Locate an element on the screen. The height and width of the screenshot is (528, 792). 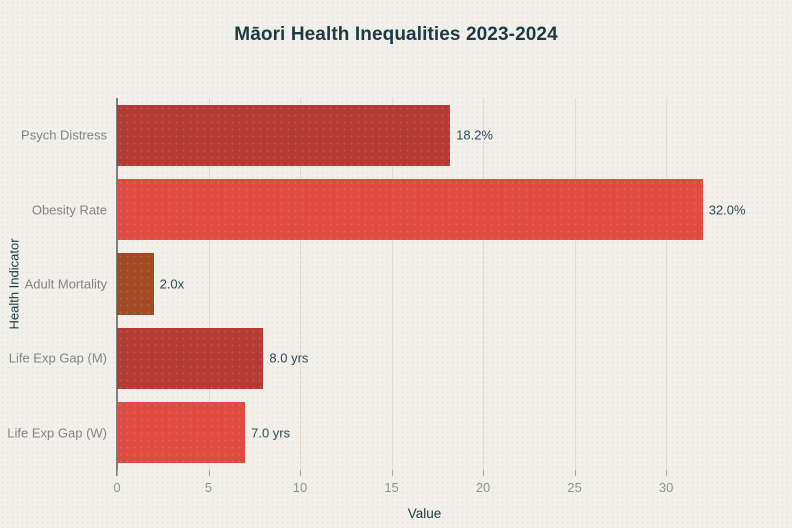
category-label: Psych Distress is located at coordinates (64, 135).